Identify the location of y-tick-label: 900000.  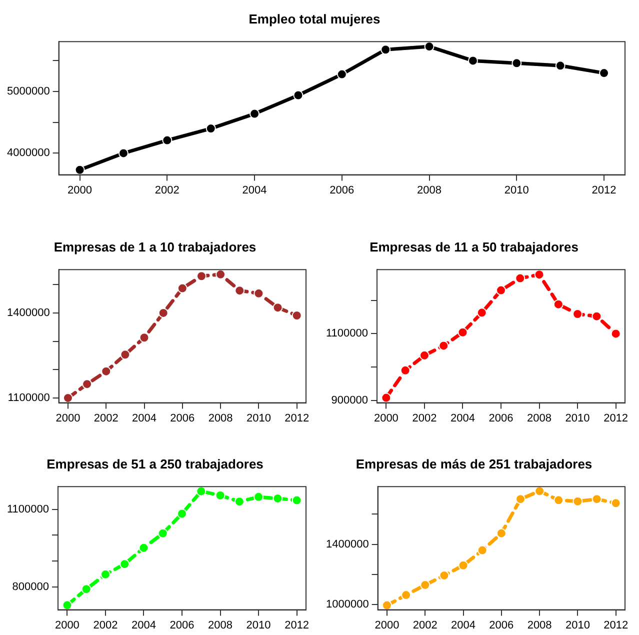
(349, 400).